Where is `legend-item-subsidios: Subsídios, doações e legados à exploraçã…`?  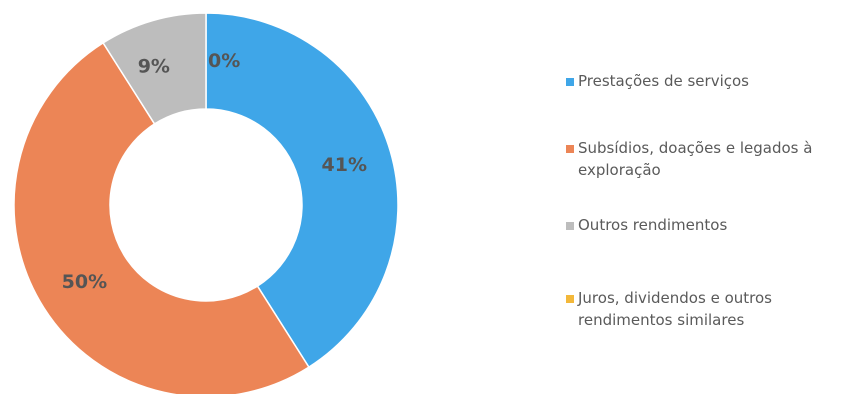
legend-item-subsidios: Subsídios, doações e legados à exploraçã… is located at coordinates (689, 159).